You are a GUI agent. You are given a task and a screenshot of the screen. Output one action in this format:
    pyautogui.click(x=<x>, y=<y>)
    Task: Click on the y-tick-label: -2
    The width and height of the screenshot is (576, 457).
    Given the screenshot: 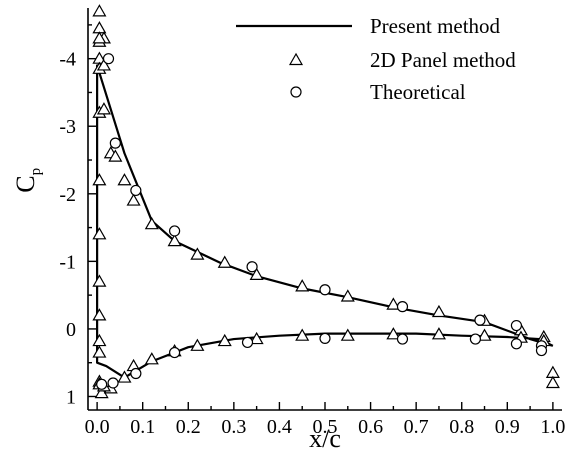 What is the action you would take?
    pyautogui.click(x=67, y=195)
    